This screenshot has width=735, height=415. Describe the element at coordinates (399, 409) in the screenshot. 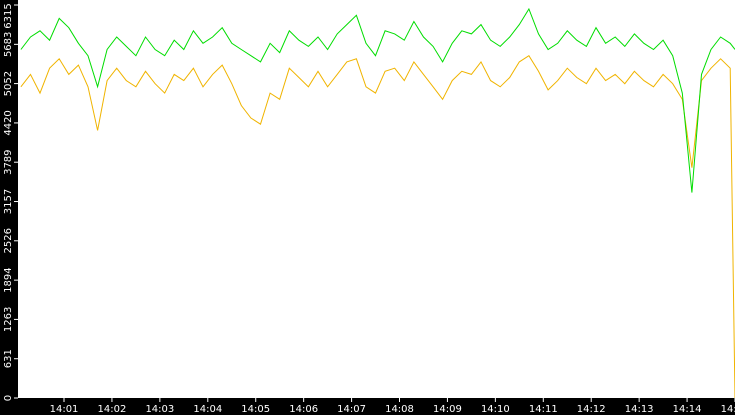

I see `x-tick-label: 14:08` at that location.